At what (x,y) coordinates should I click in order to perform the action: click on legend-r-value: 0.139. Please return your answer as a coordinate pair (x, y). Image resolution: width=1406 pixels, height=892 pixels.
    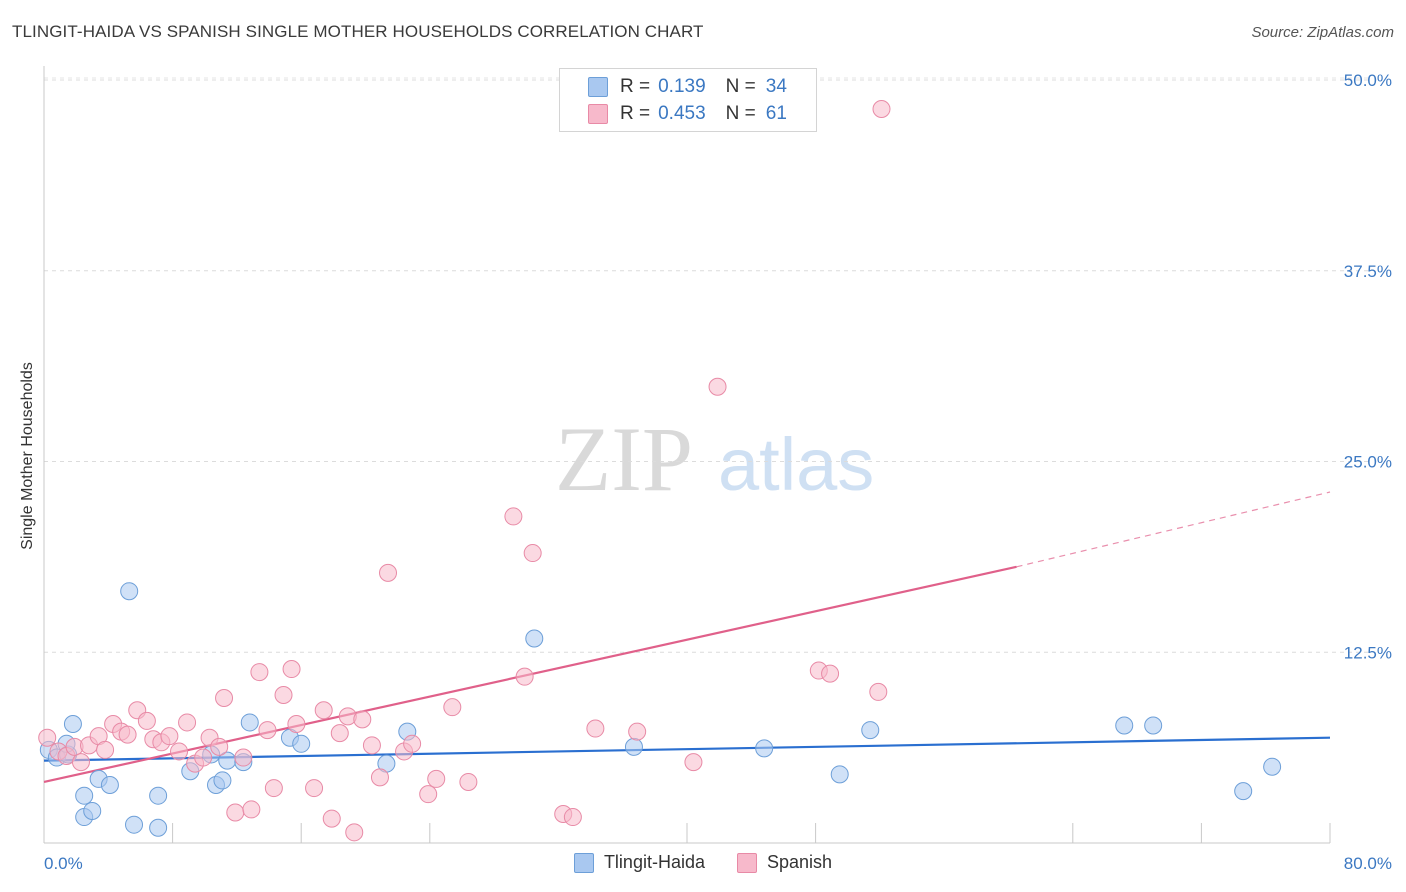
    Looking at the image, I should click on (682, 86).